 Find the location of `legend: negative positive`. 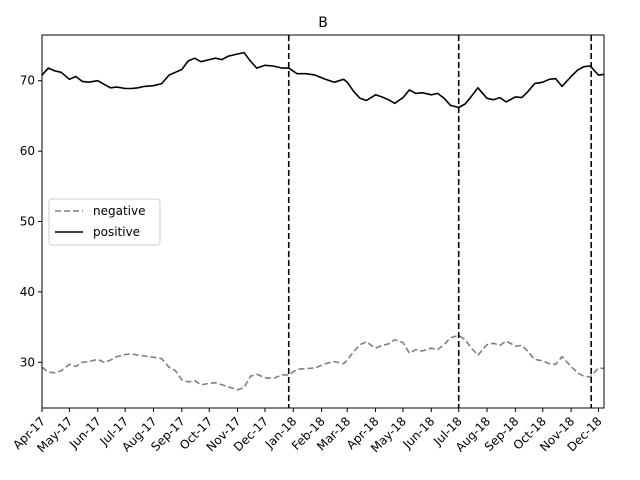

legend: negative positive is located at coordinates (104, 222).